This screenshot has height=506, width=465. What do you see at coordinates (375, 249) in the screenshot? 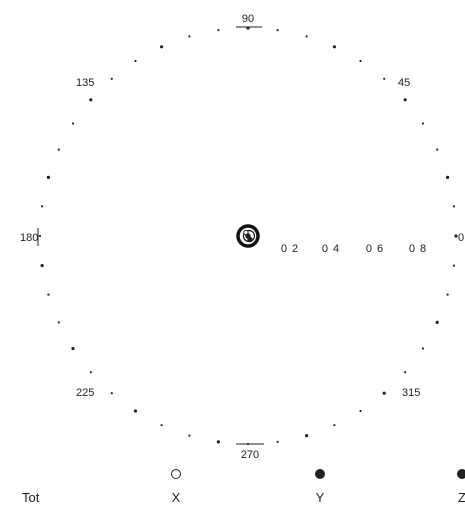
I see `radial-label-0-6: 0 6` at bounding box center [375, 249].